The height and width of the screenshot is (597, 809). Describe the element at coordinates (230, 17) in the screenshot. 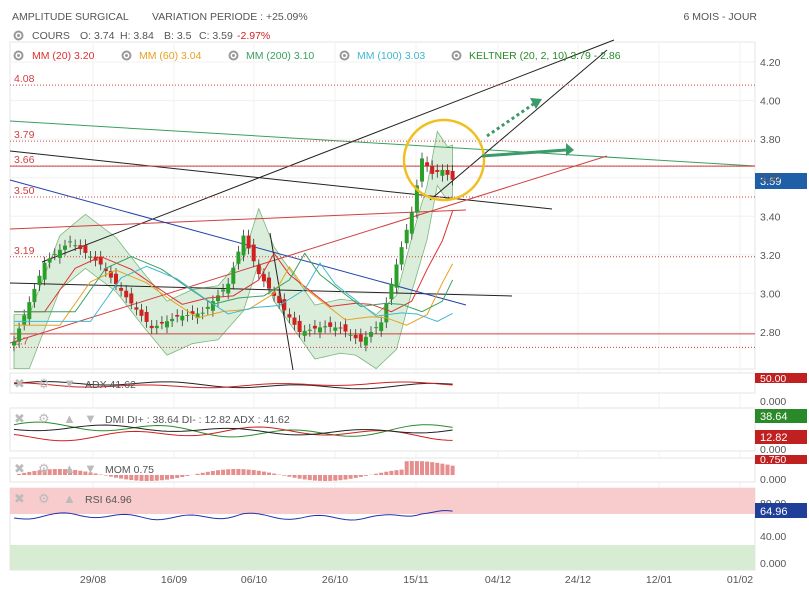

I see `period-variation: VARIATION PERIODE : +25.09%` at that location.